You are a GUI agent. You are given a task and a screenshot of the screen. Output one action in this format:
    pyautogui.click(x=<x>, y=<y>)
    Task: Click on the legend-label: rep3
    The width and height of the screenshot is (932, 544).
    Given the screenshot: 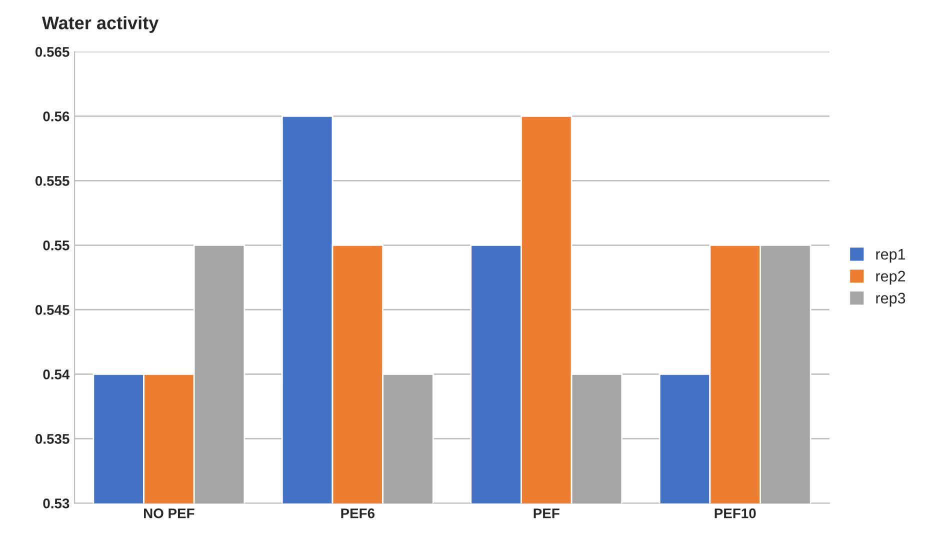 What is the action you would take?
    pyautogui.click(x=891, y=299)
    